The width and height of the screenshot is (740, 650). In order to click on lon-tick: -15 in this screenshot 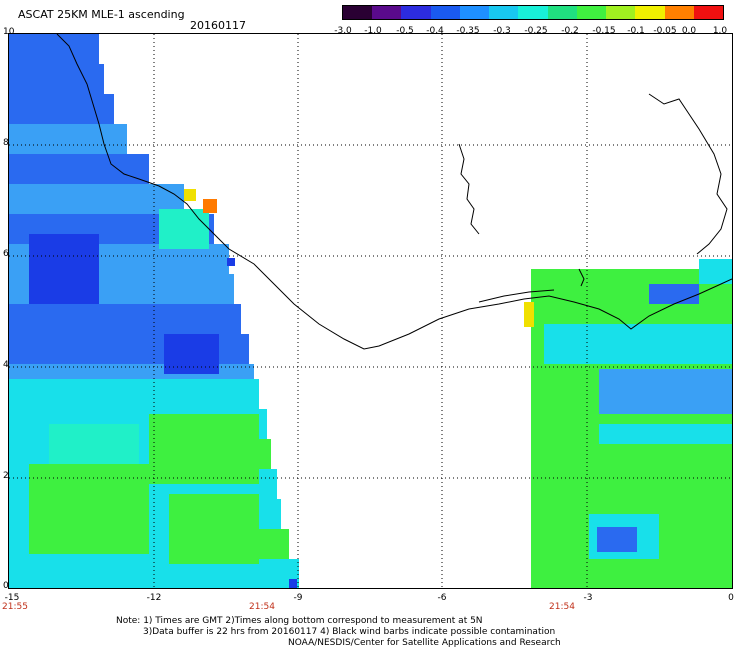, I will do `click(12, 598)`.